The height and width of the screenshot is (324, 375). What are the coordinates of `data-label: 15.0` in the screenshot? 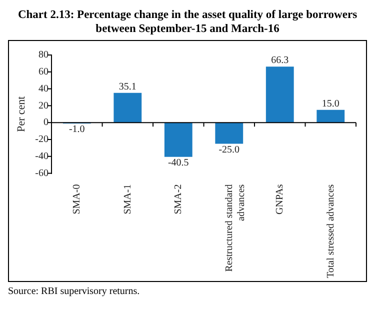 It's located at (331, 104).